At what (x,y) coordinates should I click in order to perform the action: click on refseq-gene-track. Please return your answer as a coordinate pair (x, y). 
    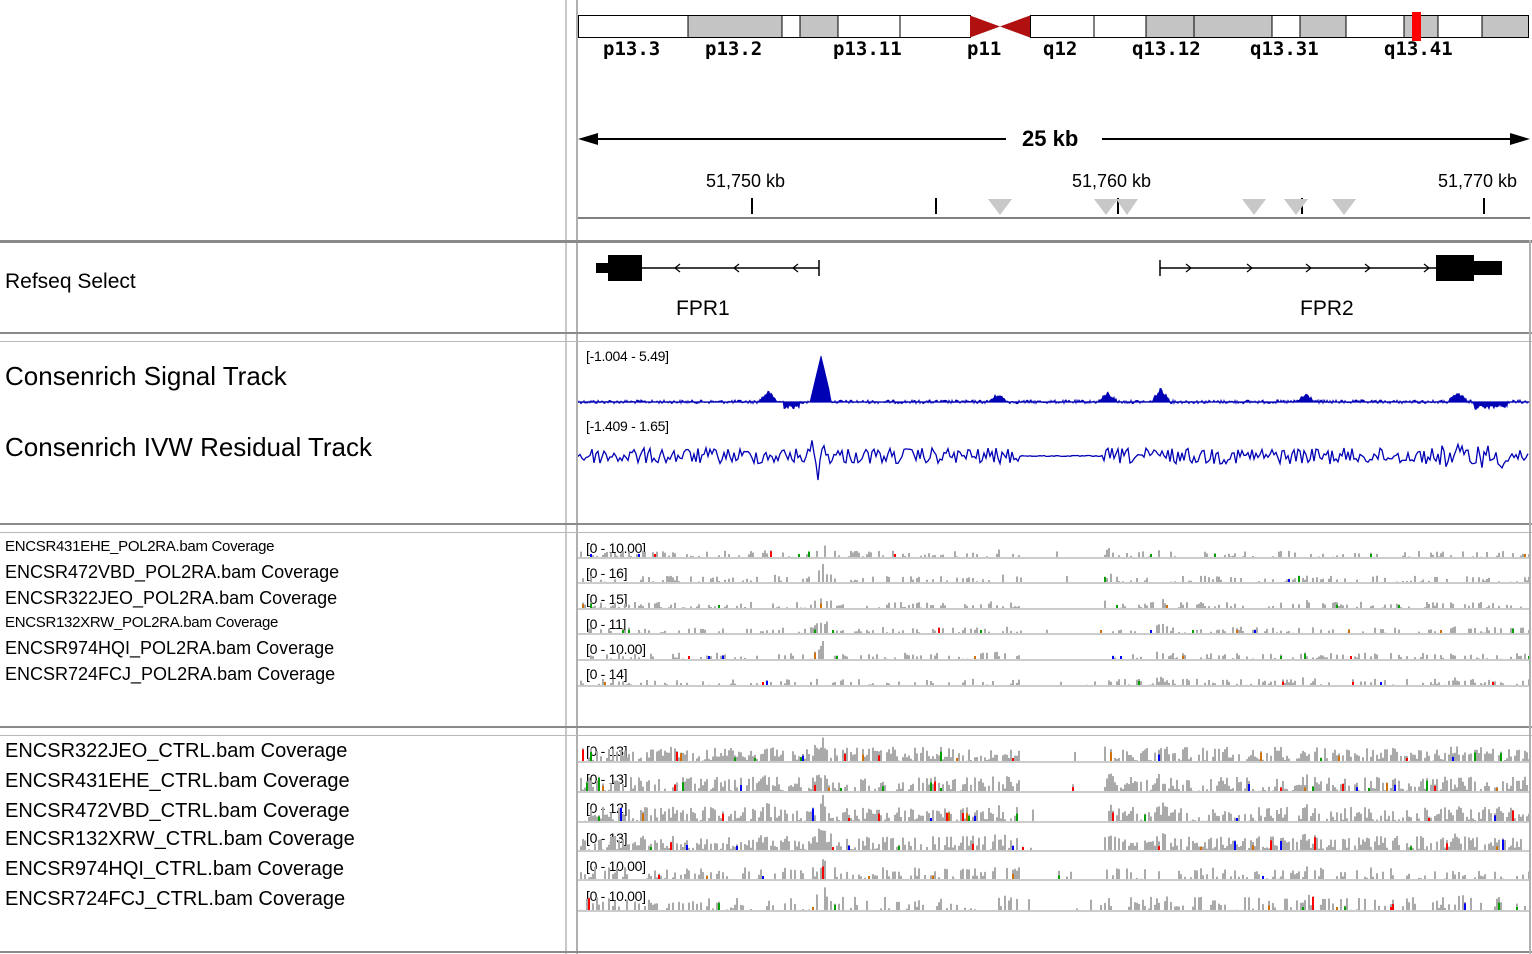
    Looking at the image, I should click on (1054, 270).